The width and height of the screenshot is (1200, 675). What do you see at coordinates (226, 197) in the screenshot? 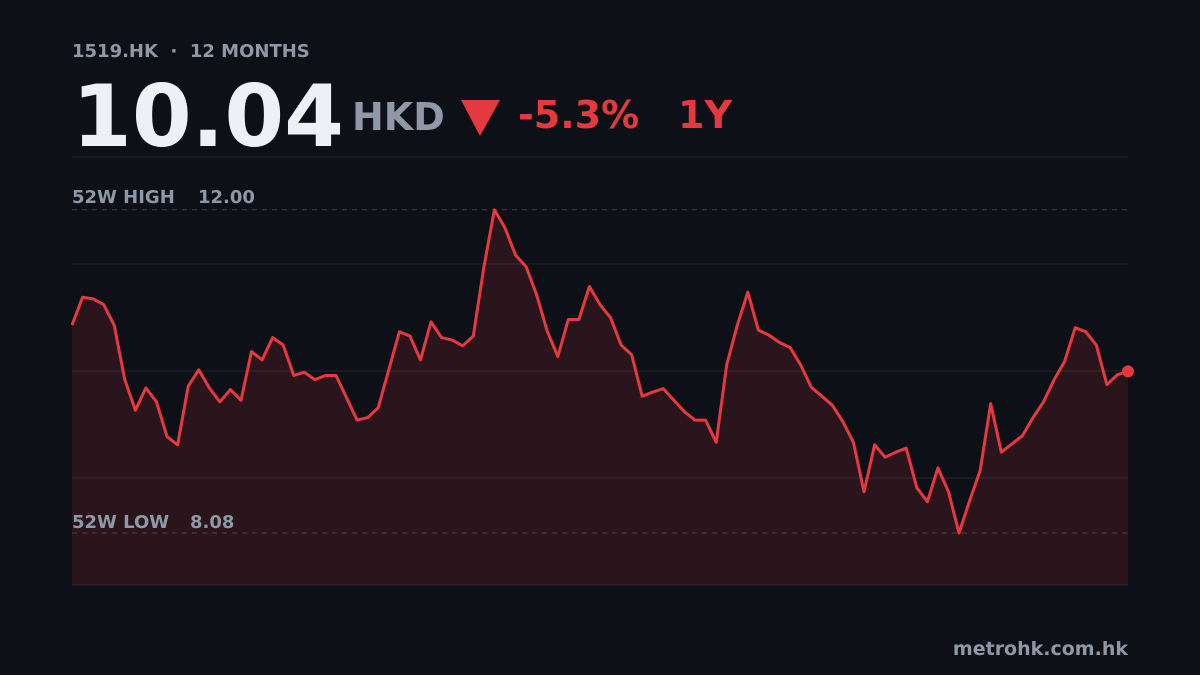
I see `high-value: 12.00` at bounding box center [226, 197].